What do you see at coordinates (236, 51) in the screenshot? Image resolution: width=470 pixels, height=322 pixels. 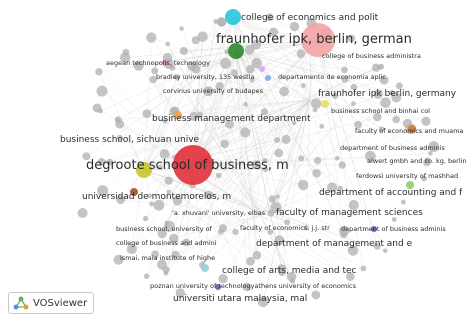 I see `node-fraunhofer-ipk-green` at bounding box center [236, 51].